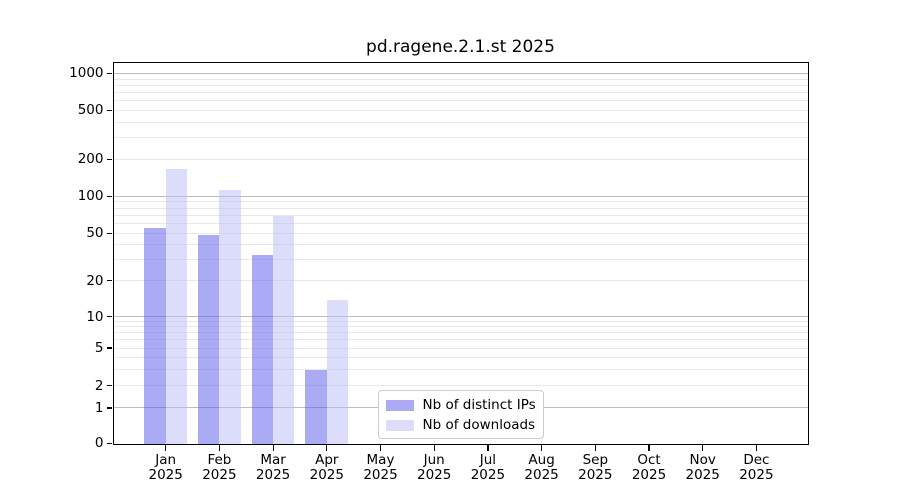 The height and width of the screenshot is (500, 900). Describe the element at coordinates (488, 460) in the screenshot. I see `x-label-month: Jul` at that location.